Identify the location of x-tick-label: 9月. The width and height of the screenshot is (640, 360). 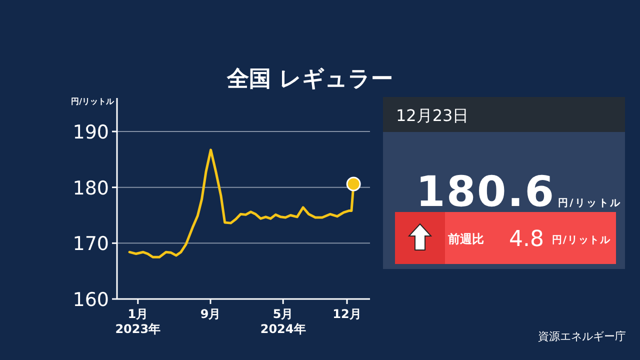
(210, 314).